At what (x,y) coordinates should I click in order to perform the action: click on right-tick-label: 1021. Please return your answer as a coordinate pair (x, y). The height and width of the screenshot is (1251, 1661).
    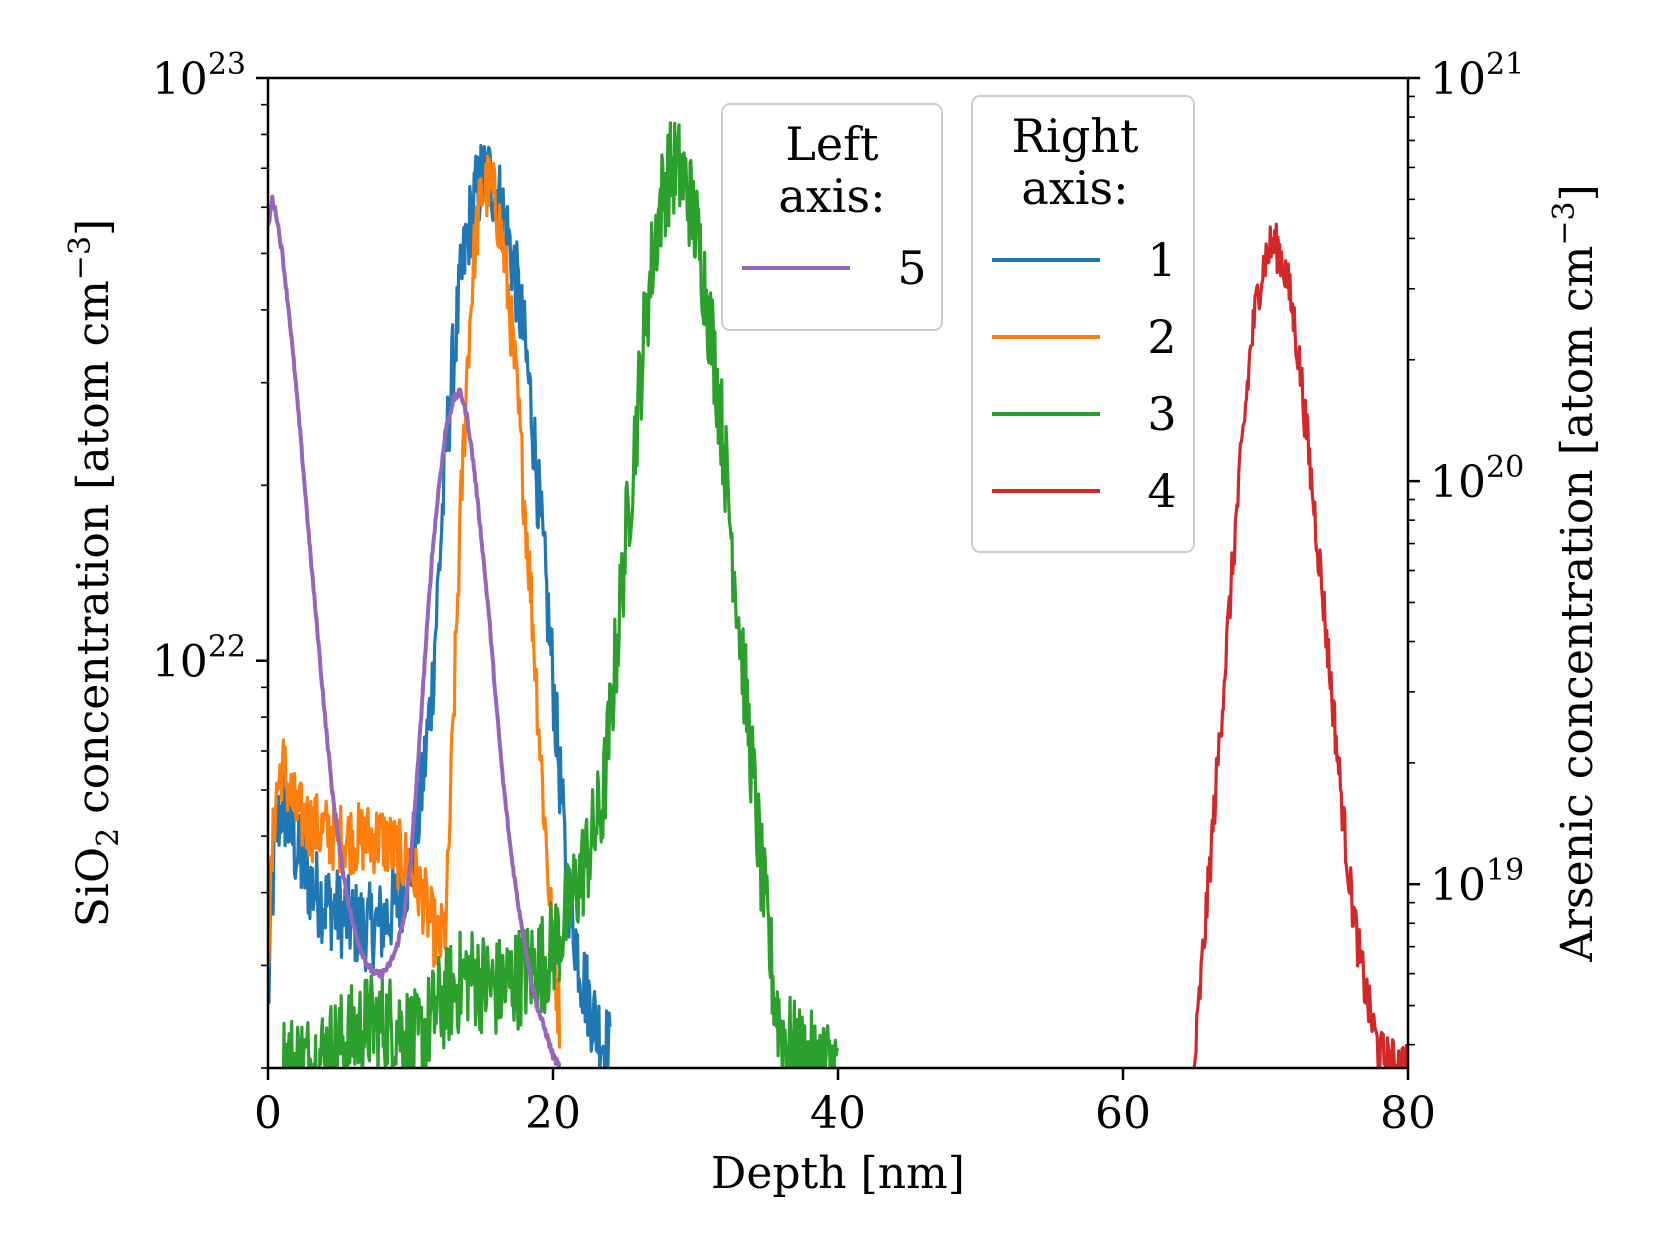
    Looking at the image, I should click on (1477, 76).